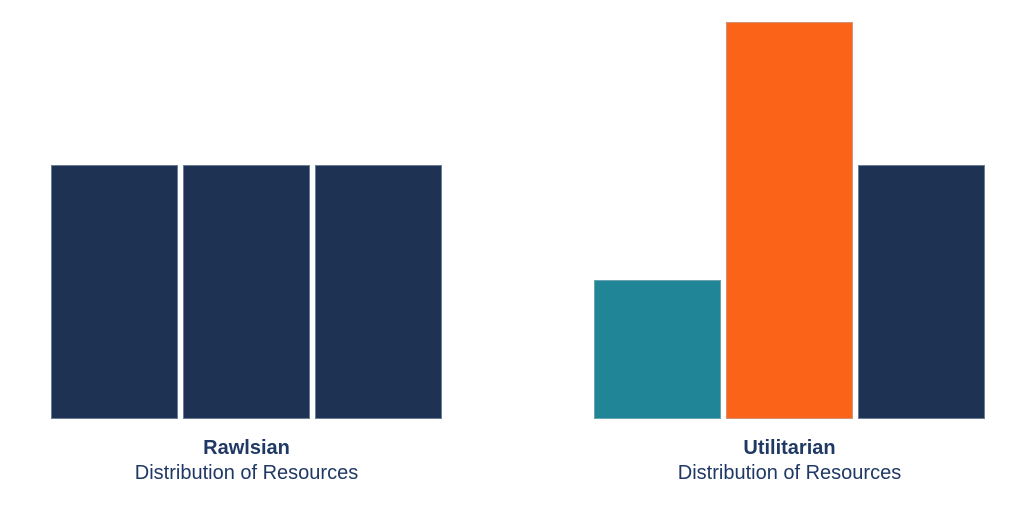  What do you see at coordinates (789, 448) in the screenshot?
I see `chart-title: Utilitarian` at bounding box center [789, 448].